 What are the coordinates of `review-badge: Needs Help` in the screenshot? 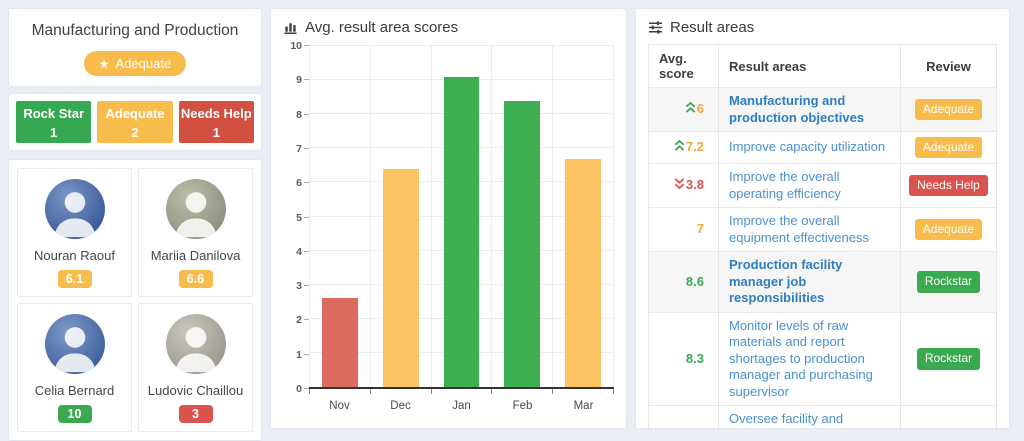 It's located at (948, 186).